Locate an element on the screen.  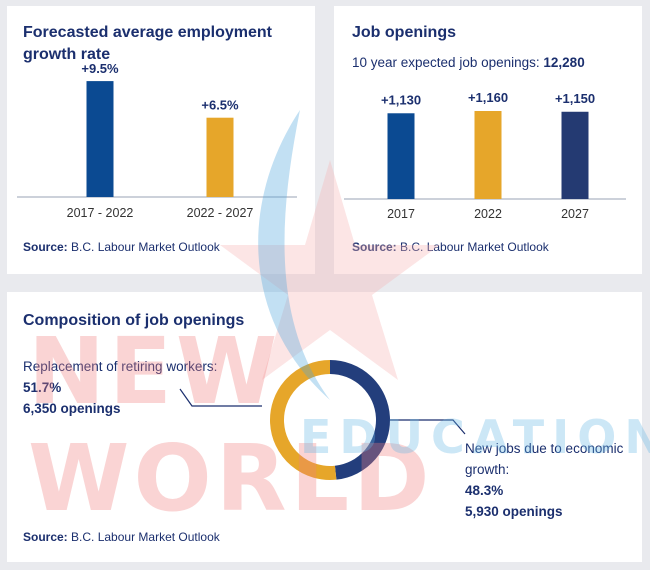
new-jobs-label-line1: New jobs due to economic is located at coordinates (544, 448).